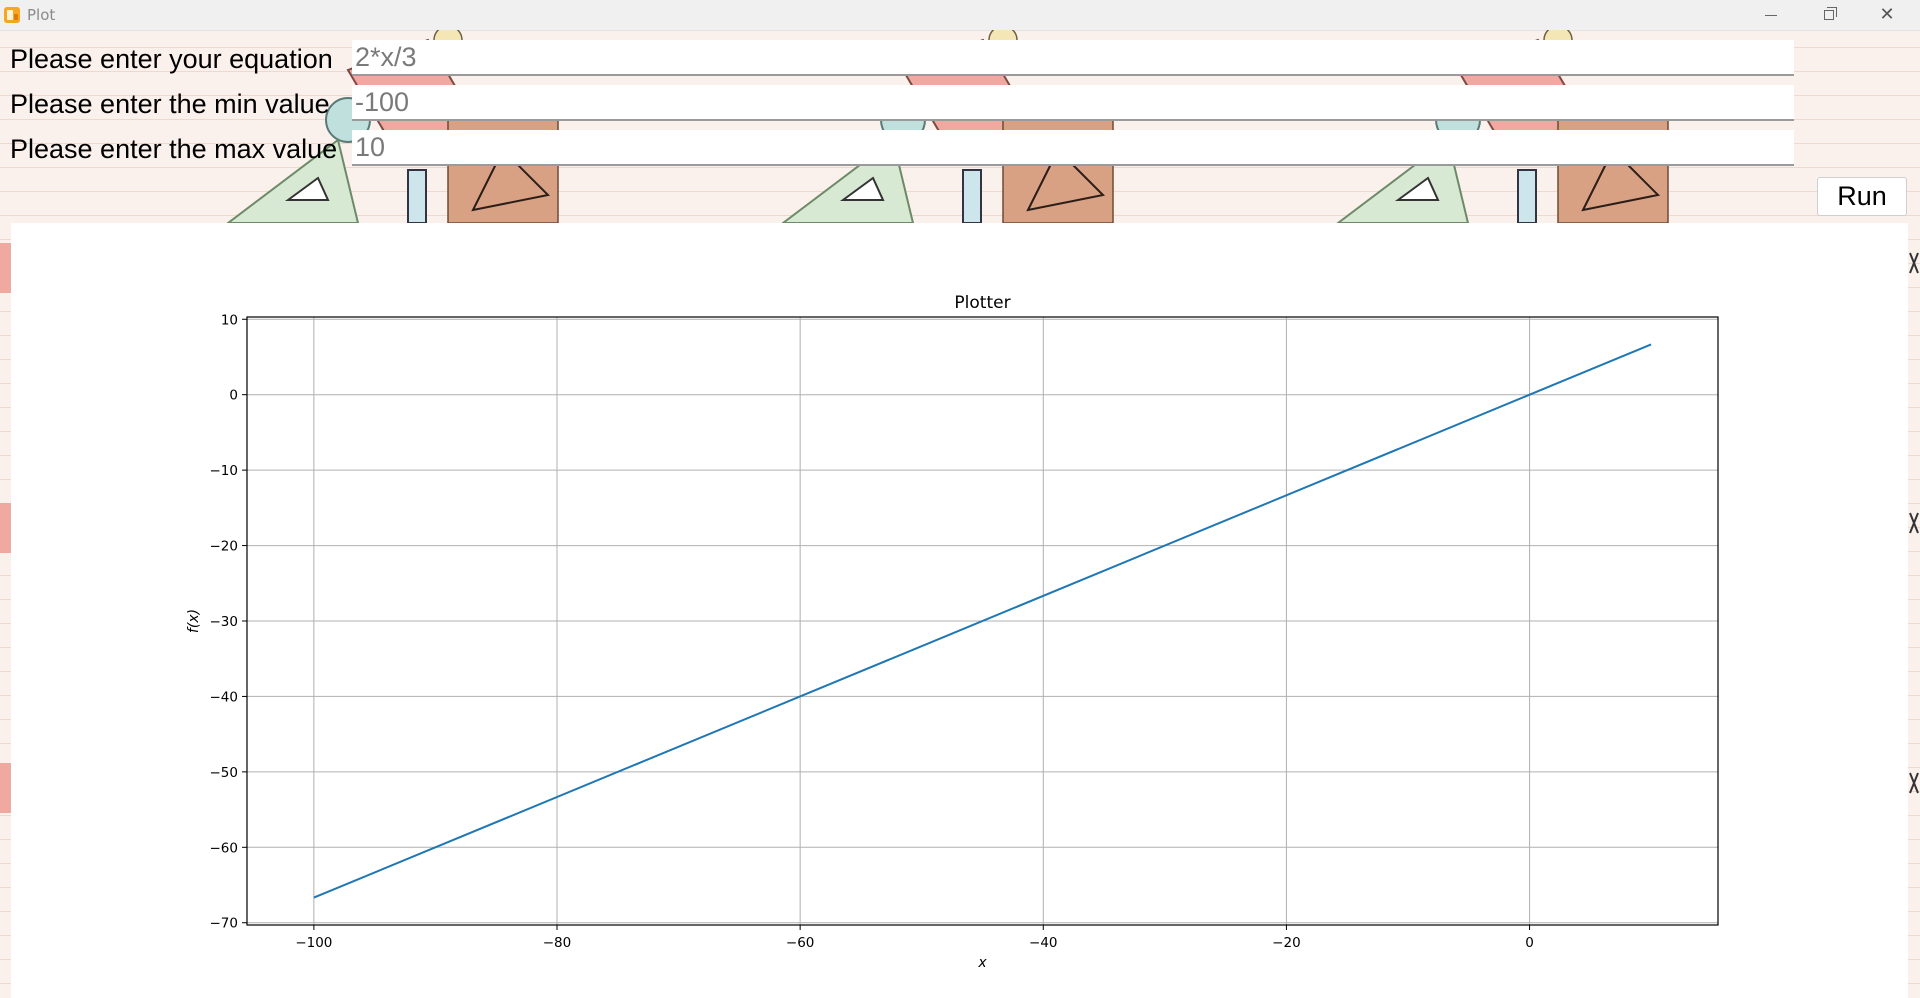 Image resolution: width=1920 pixels, height=998 pixels. What do you see at coordinates (229, 320) in the screenshot?
I see `y-tick-label: 10` at bounding box center [229, 320].